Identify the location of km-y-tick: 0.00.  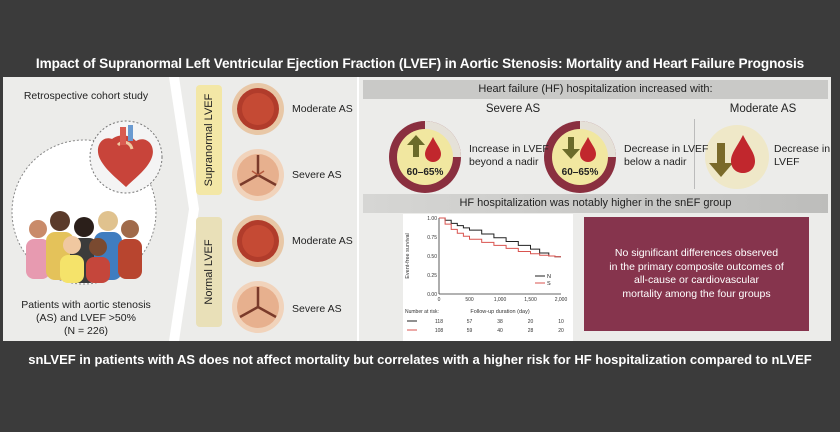
(432, 295).